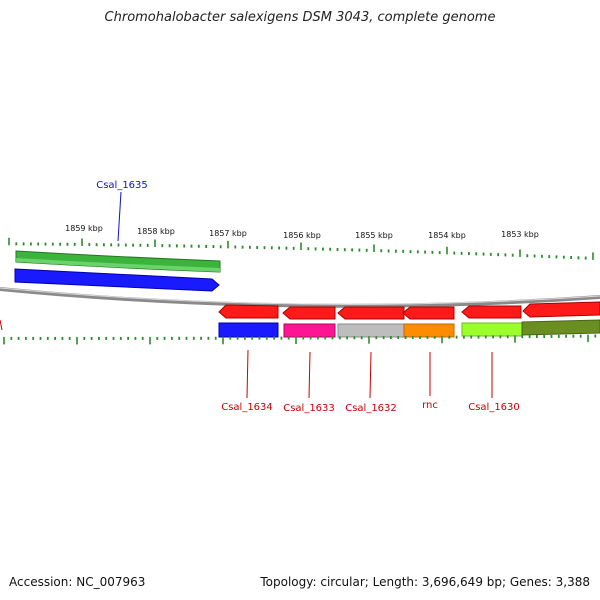 Image resolution: width=600 pixels, height=600 pixels. I want to click on gene-label-csal-1632: Csal_1632, so click(371, 408).